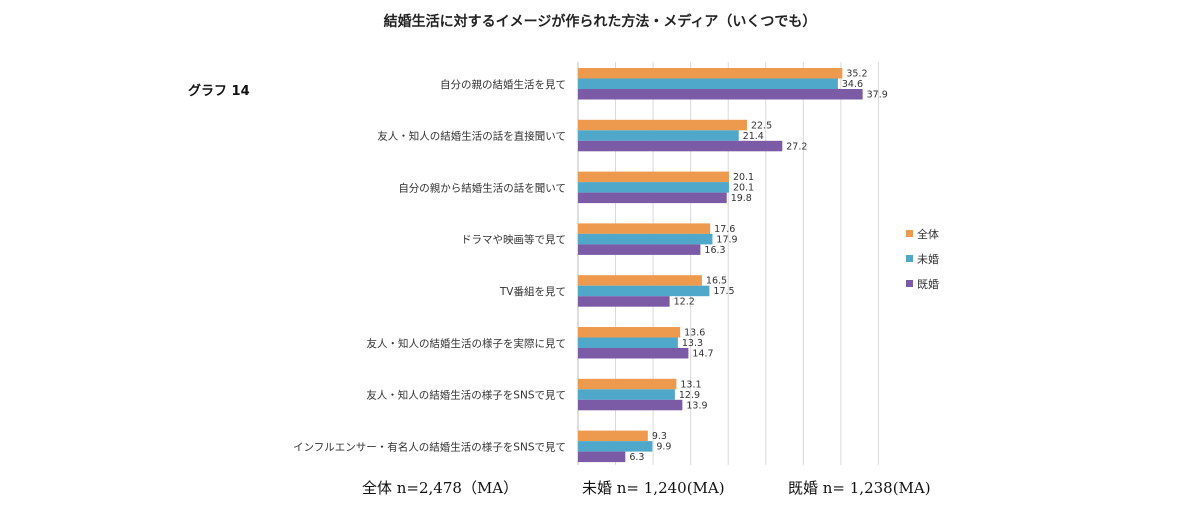  What do you see at coordinates (467, 343) in the screenshot?
I see `category-label: 友人・知人の結婚生活の様子を実際に見て` at bounding box center [467, 343].